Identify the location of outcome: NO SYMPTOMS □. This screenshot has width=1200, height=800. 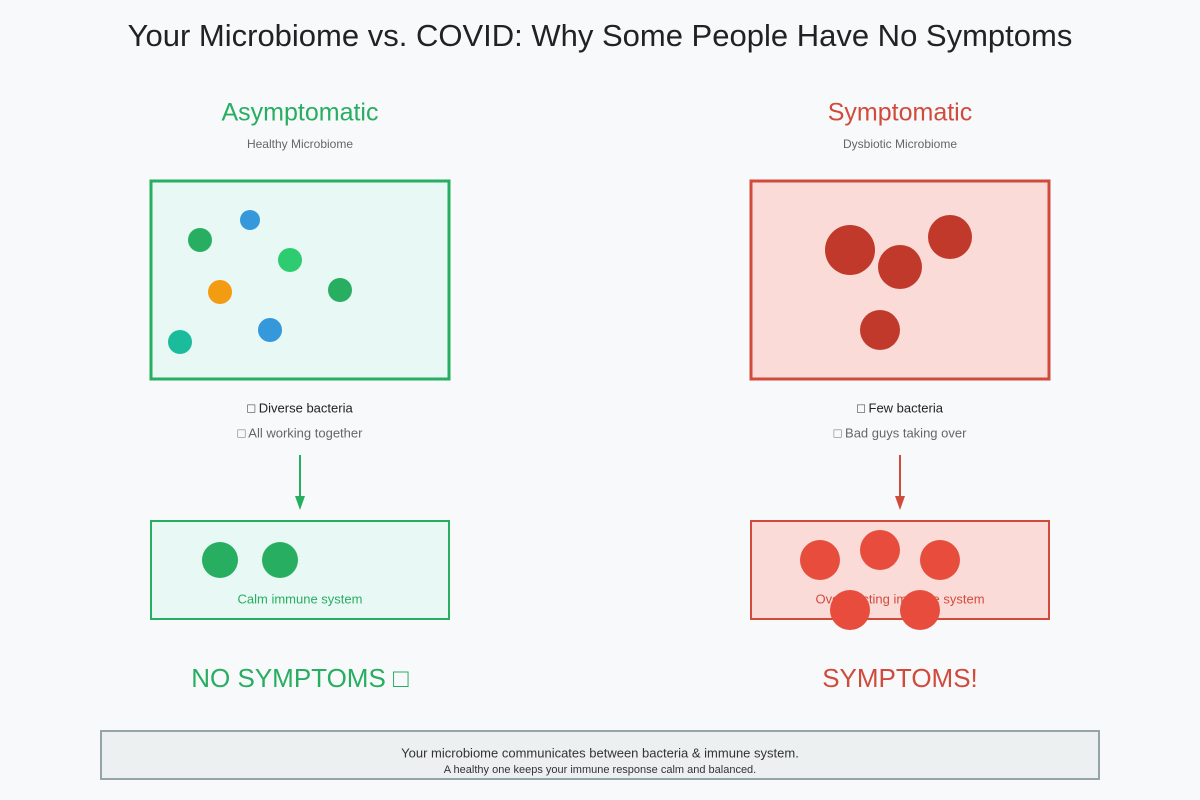
(300, 678).